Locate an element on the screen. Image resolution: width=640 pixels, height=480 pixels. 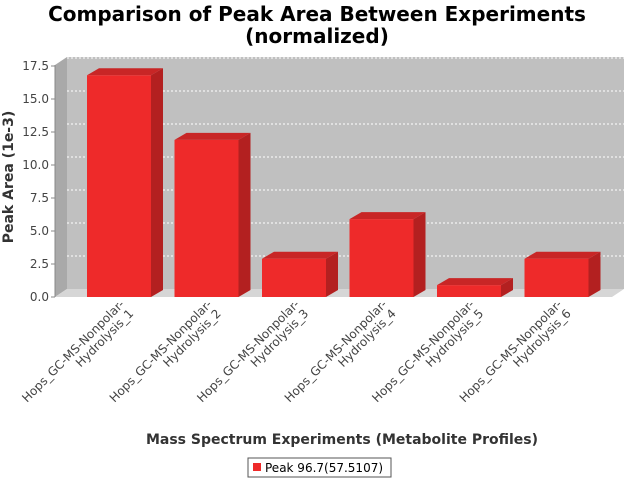
y-tick-label: 17.5 is located at coordinates (35, 66).